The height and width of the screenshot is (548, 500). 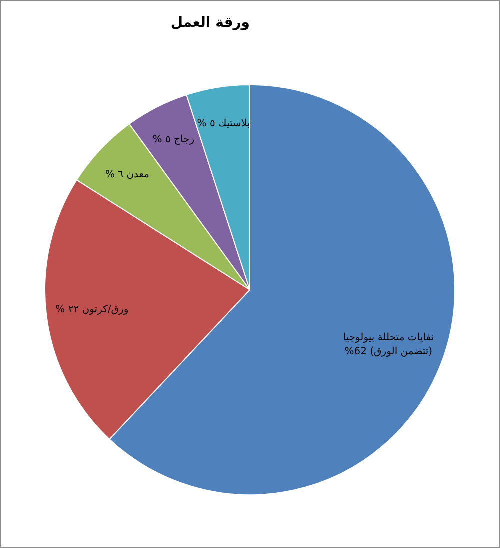 What do you see at coordinates (92, 310) in the screenshot?
I see `slice-label: ورق/كرتون ٢٢ %` at bounding box center [92, 310].